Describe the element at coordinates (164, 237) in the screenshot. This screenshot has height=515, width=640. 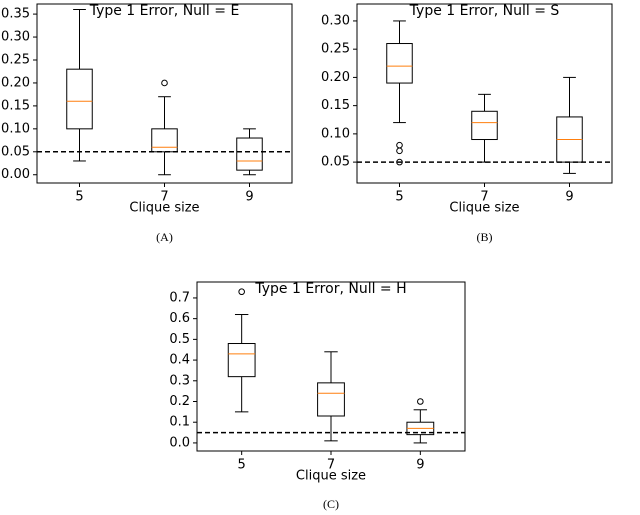
I see `caption: (A)` at that location.